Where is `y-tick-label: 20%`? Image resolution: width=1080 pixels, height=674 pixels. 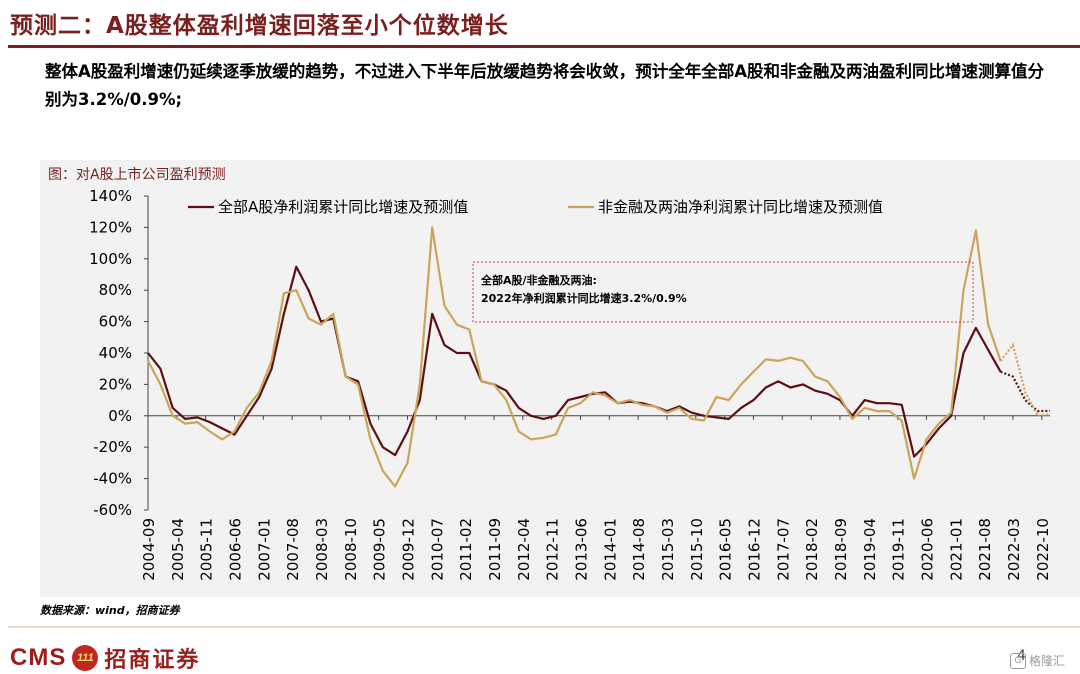 y-tick-label: 20% is located at coordinates (115, 384).